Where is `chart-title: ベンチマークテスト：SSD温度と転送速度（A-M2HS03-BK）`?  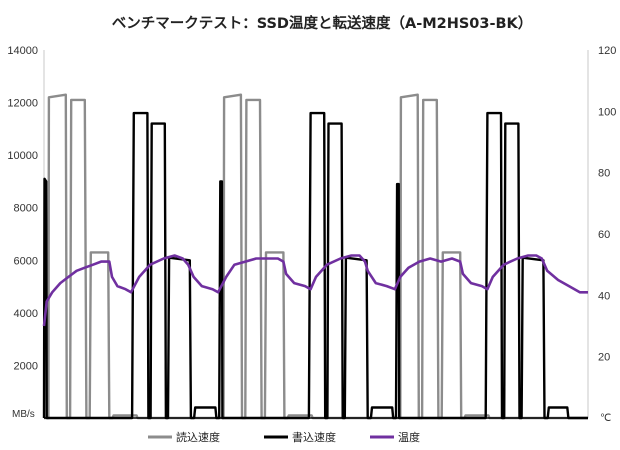
chart-title: ベンチマークテスト：SSD温度と転送速度（A-M2HS03-BK） is located at coordinates (322, 23).